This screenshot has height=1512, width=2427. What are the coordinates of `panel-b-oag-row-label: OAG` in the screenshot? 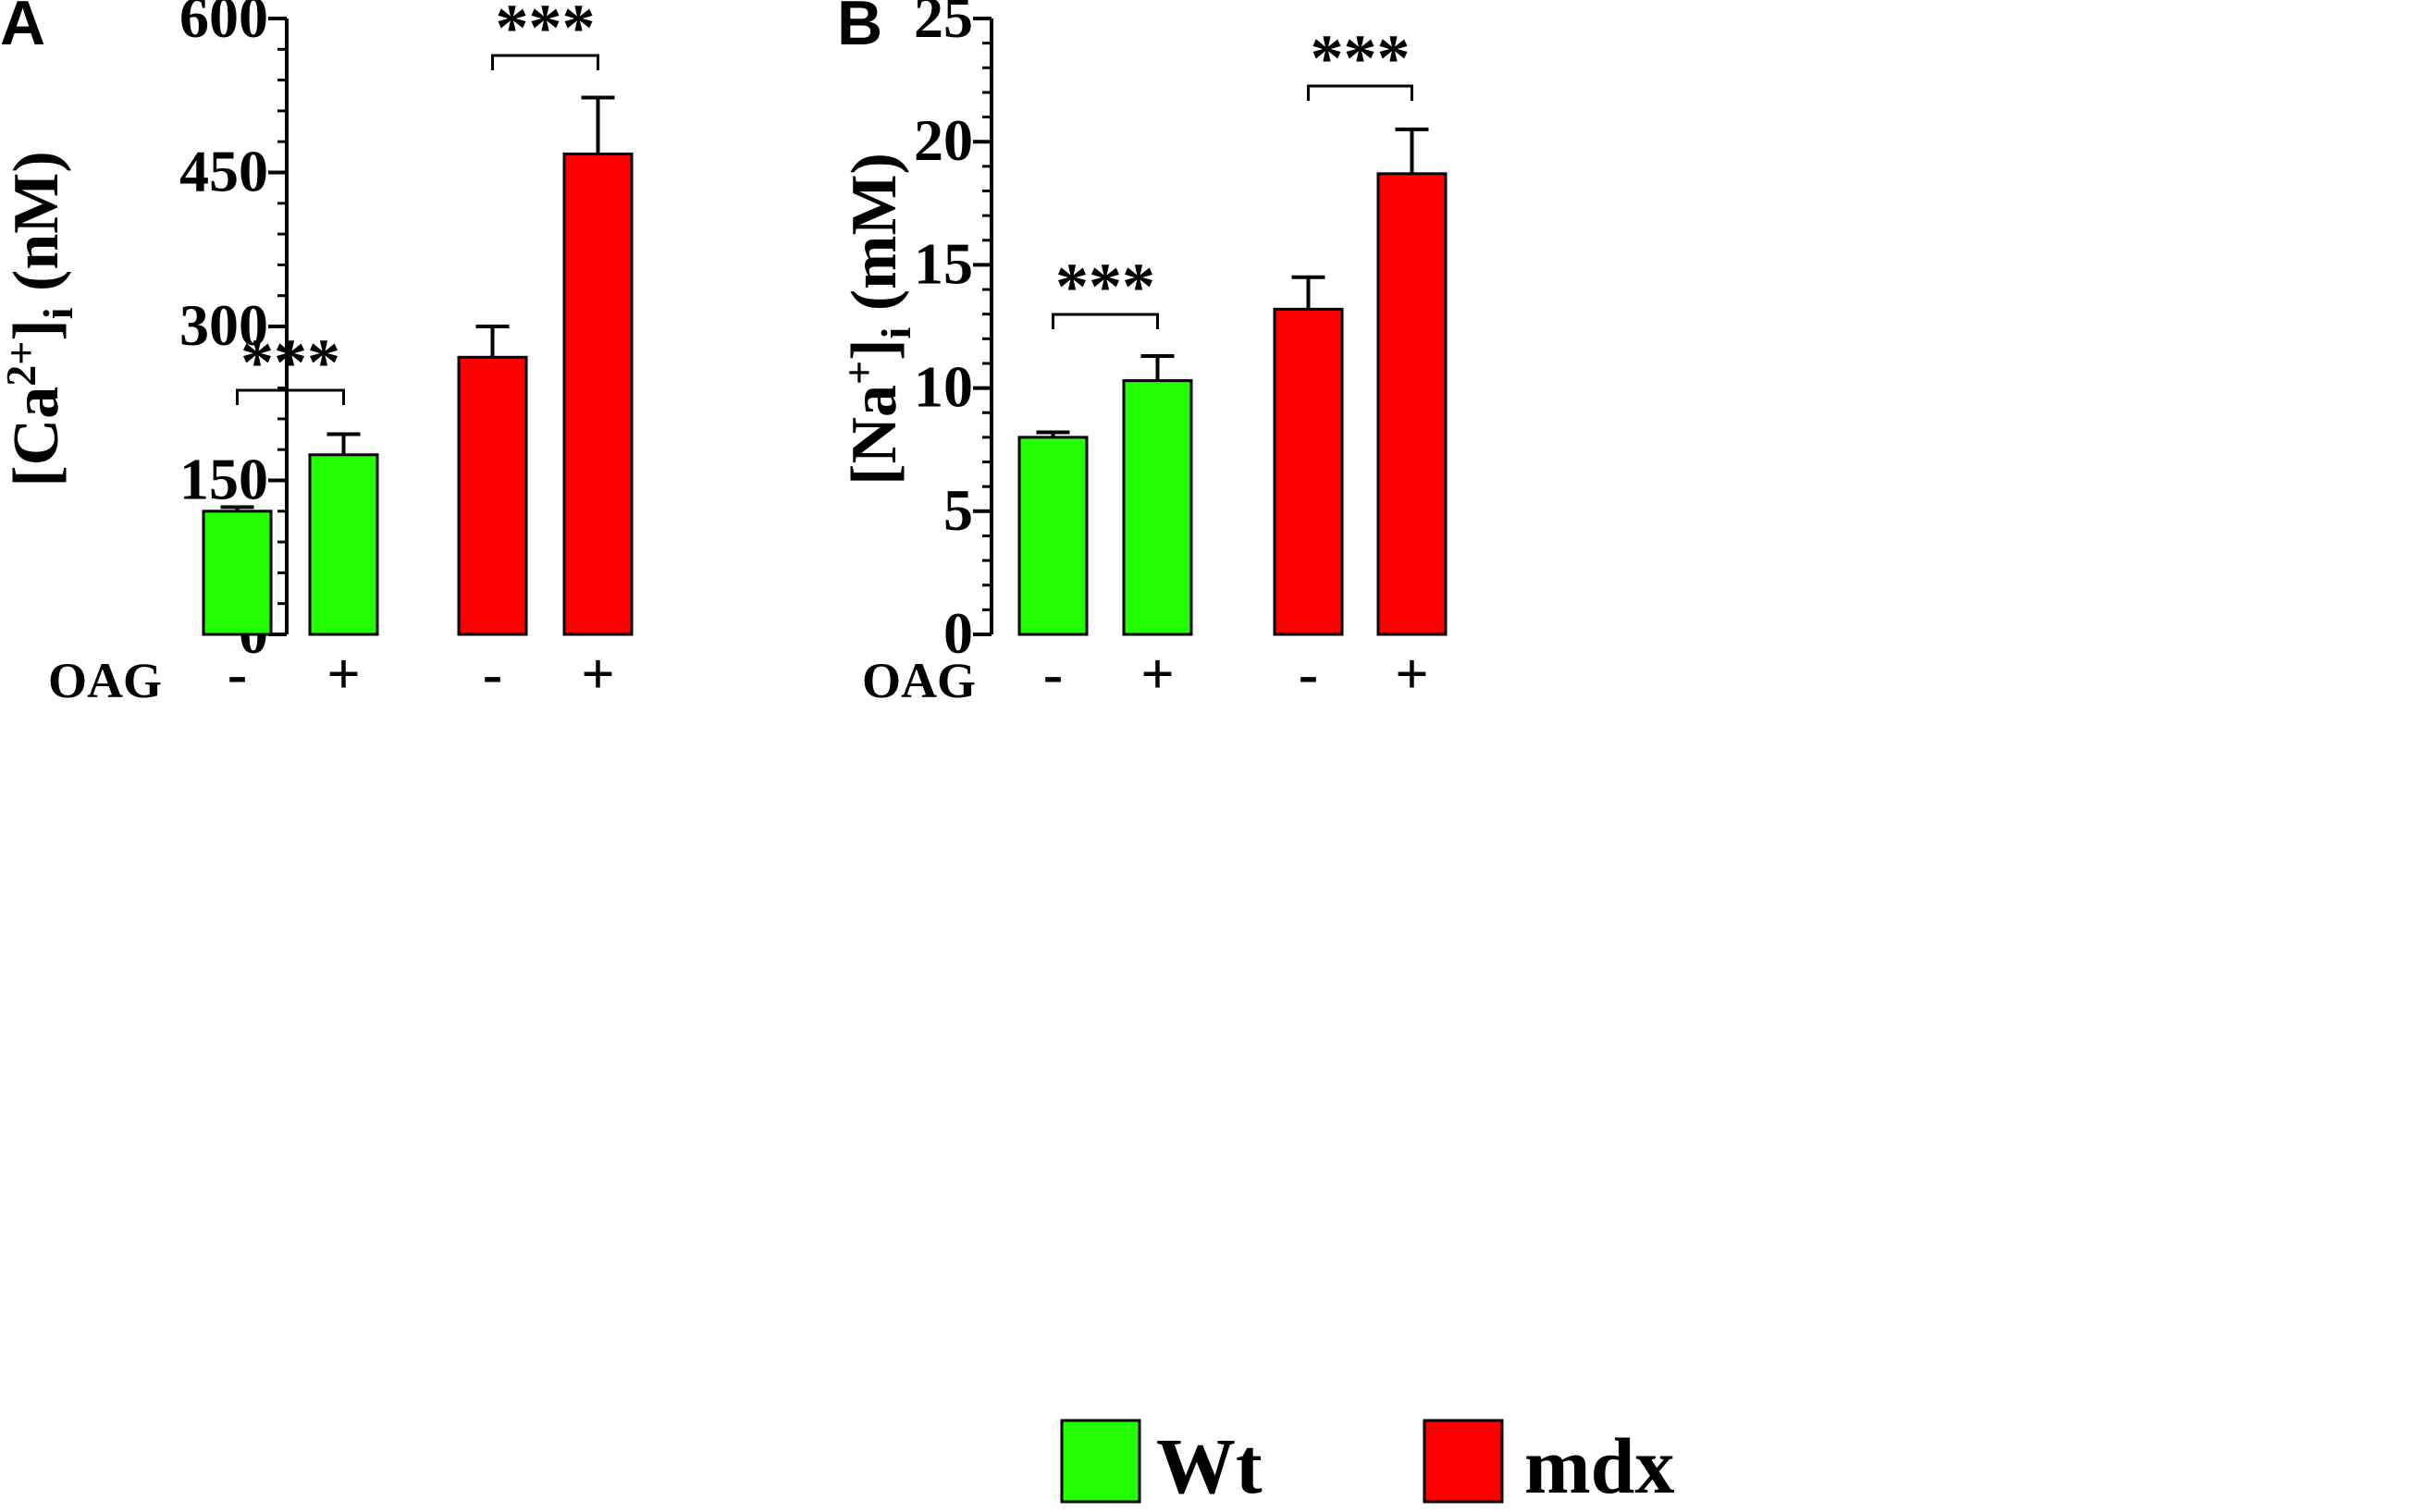 It's located at (919, 680).